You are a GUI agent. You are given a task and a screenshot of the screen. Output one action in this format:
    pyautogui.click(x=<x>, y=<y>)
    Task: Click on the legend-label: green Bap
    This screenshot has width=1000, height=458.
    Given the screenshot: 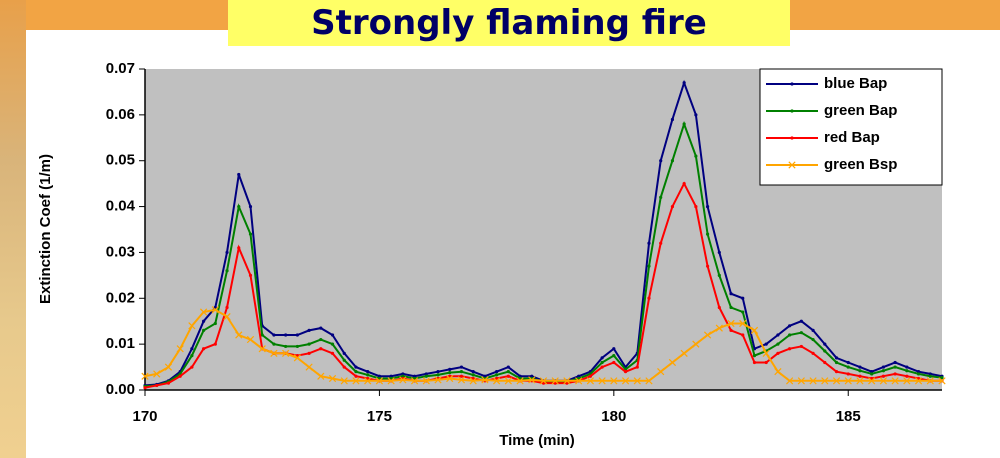 What is the action you would take?
    pyautogui.click(x=860, y=110)
    